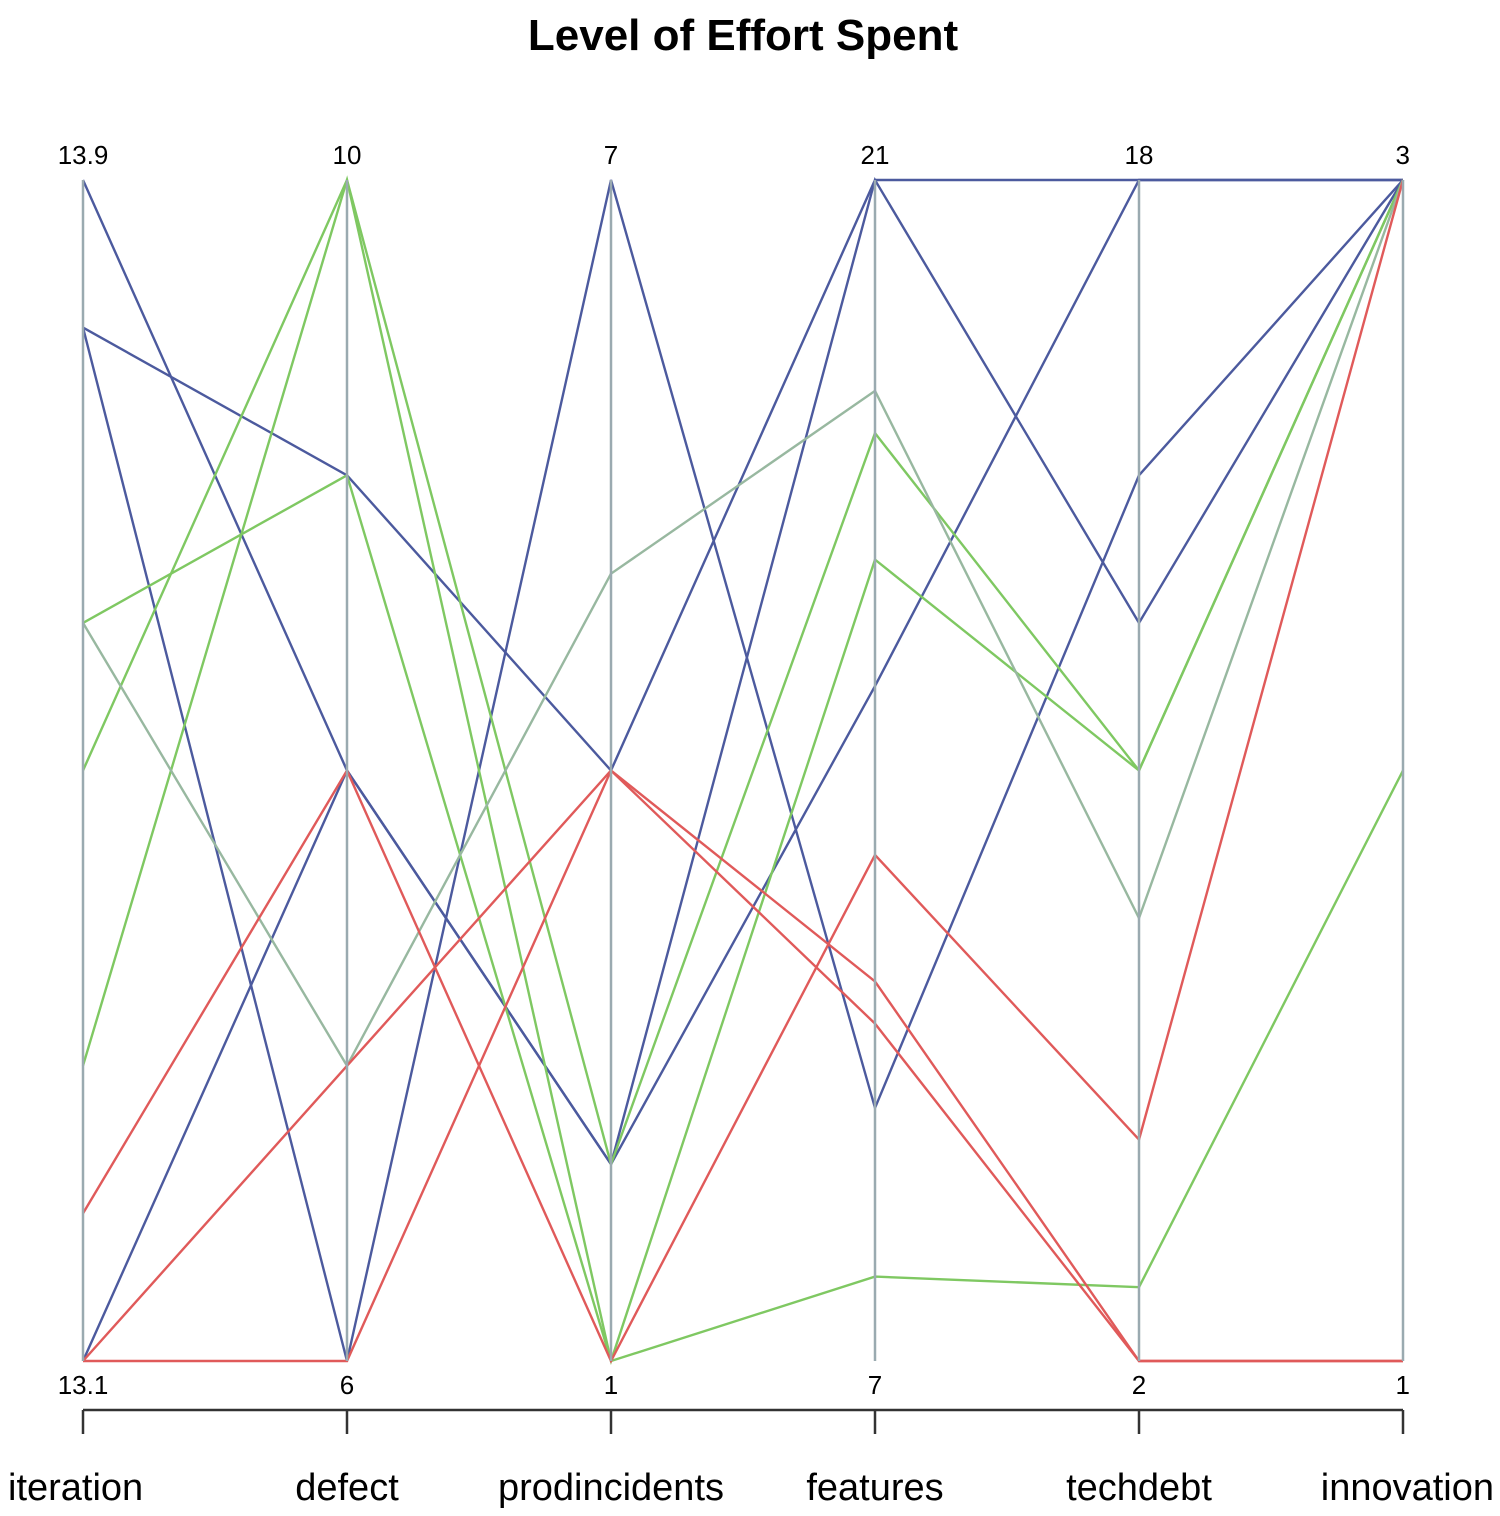 Image resolution: width=1500 pixels, height=1516 pixels. What do you see at coordinates (347, 1488) in the screenshot?
I see `axis-name-defect: defect` at bounding box center [347, 1488].